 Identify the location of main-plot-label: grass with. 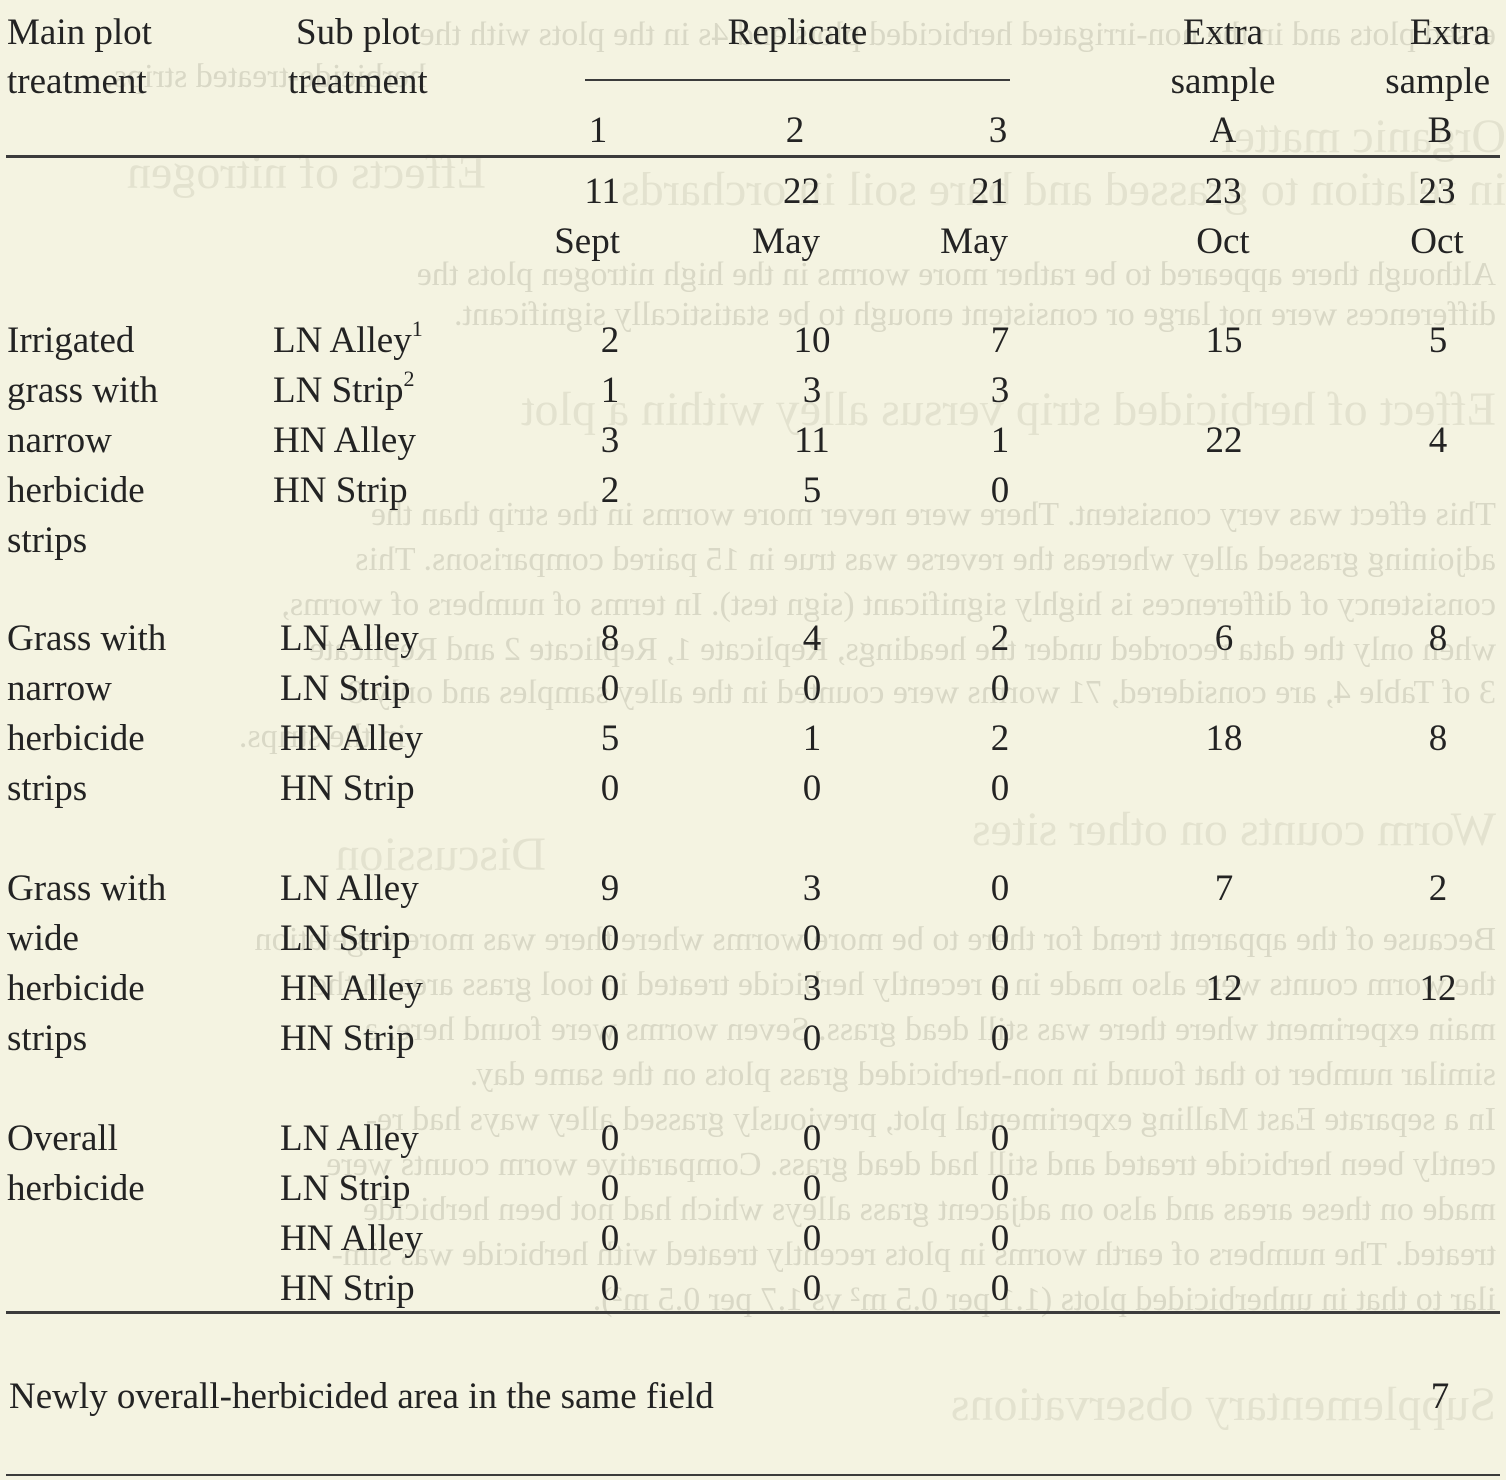
(83, 390).